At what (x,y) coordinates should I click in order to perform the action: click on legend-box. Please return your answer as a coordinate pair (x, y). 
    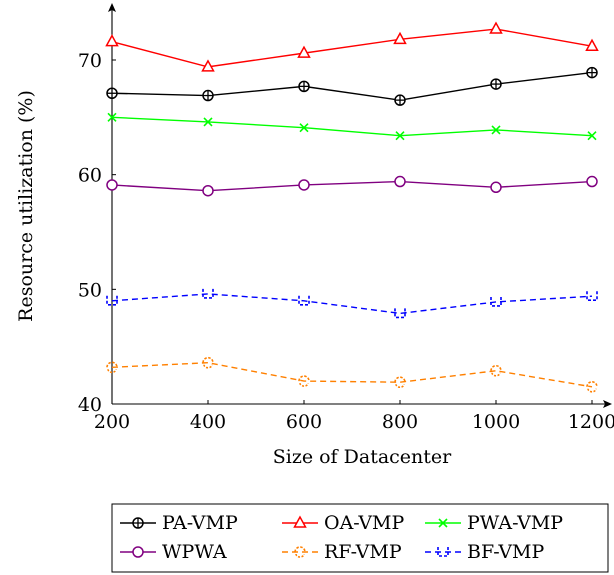
    Looking at the image, I should click on (360, 538).